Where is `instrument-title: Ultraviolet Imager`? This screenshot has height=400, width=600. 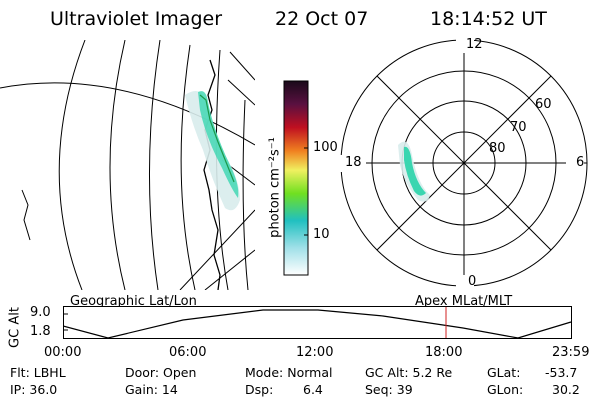 instrument-title: Ultraviolet Imager is located at coordinates (136, 19).